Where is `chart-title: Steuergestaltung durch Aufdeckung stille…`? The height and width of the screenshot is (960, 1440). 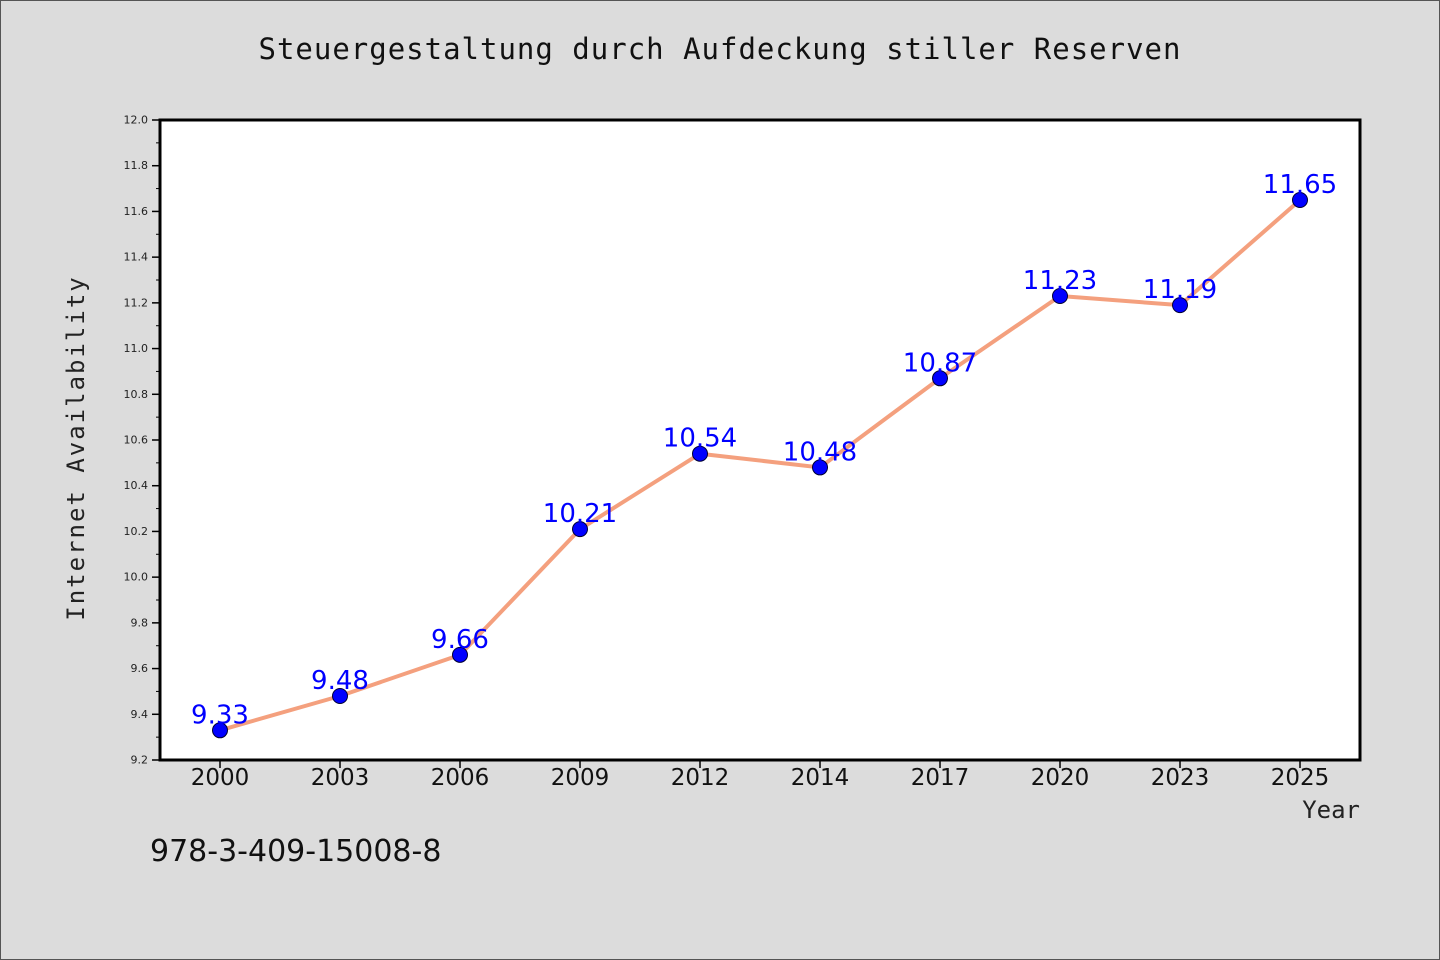
chart-title: Steuergestaltung durch Aufdeckung stille… is located at coordinates (720, 49).